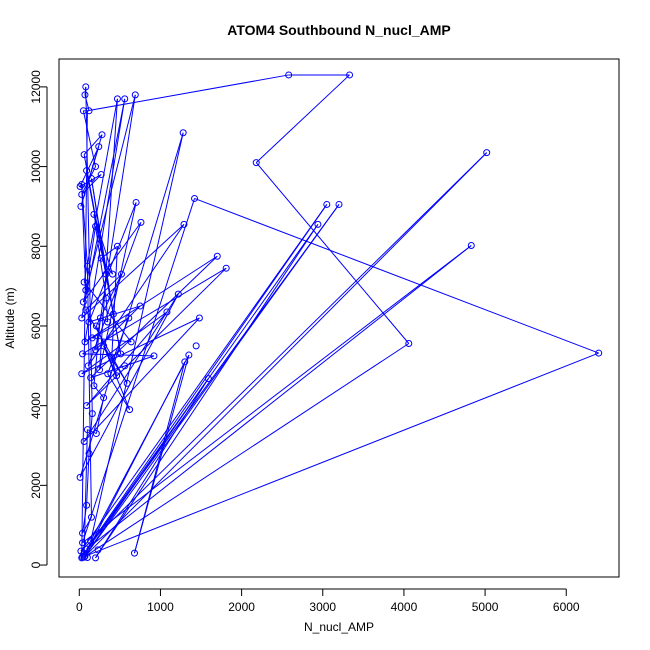 Image resolution: width=650 pixels, height=650 pixels. I want to click on chart-title: ATOM4 Southbound N_nucl_AMP, so click(338, 30).